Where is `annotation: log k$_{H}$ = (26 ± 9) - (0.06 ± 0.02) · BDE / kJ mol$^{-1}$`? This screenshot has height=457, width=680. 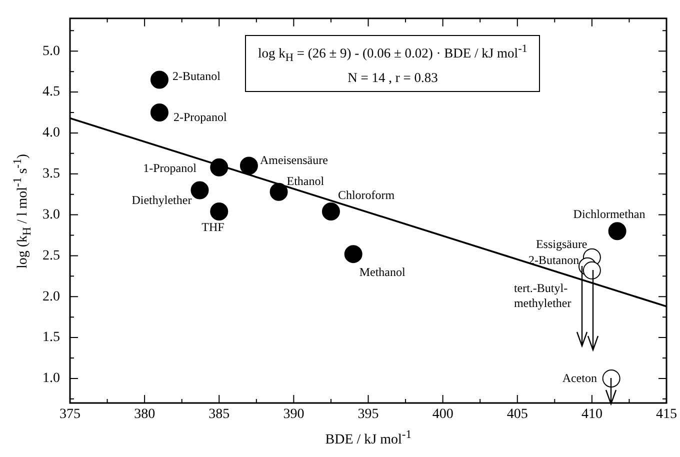 annotation: log k$_{H}$ = (26 ± 9) - (0.06 ± 0.02) · BDE / kJ mol$^{-1}$ is located at coordinates (393, 53).